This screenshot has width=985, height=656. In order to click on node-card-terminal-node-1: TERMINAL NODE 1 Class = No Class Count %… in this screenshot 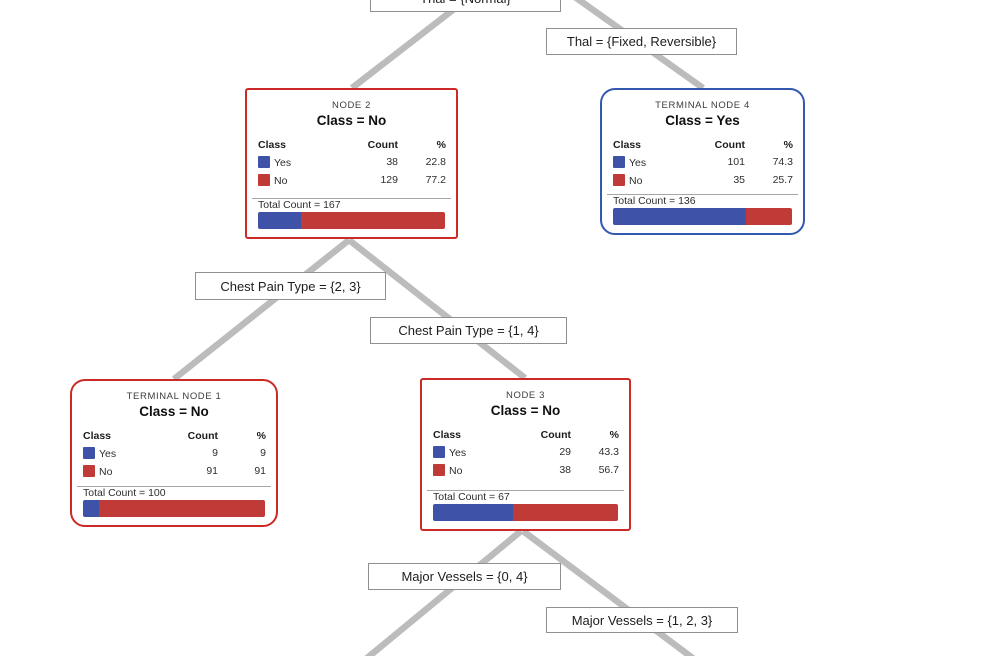, I will do `click(174, 453)`.